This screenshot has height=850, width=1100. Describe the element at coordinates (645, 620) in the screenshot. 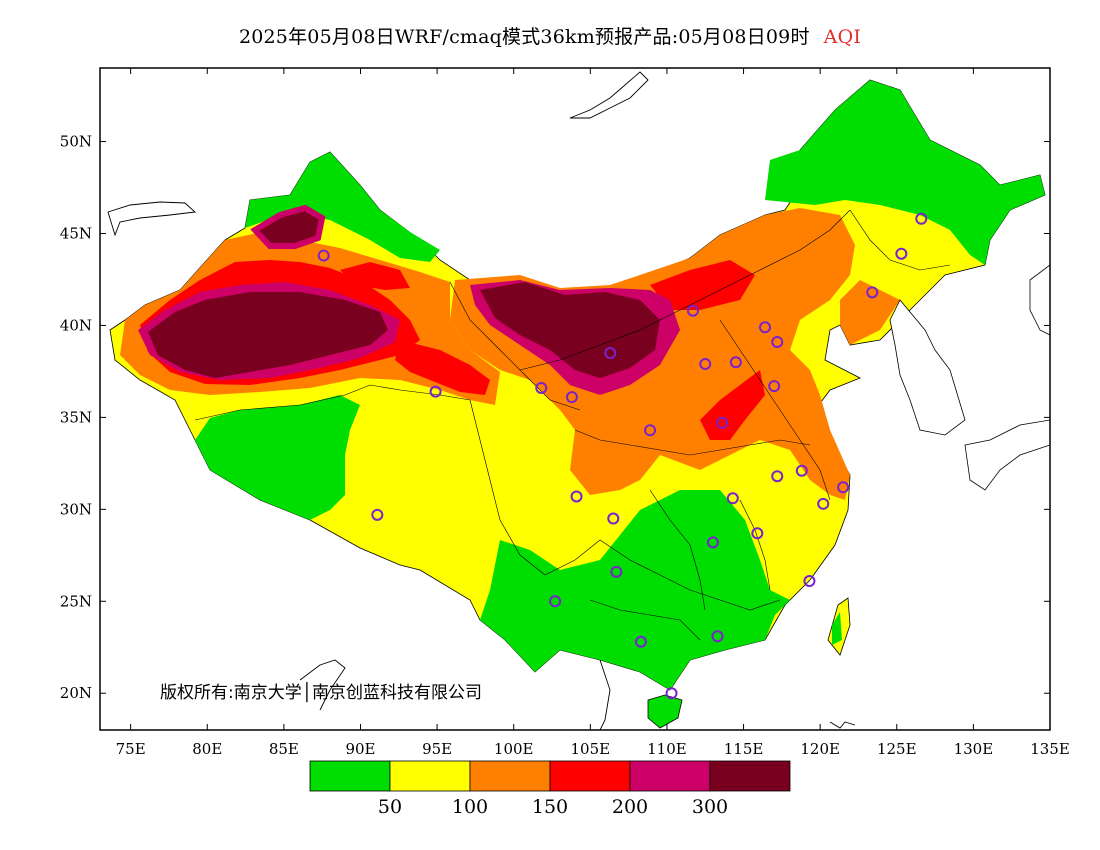

I see `border-guangxi` at that location.